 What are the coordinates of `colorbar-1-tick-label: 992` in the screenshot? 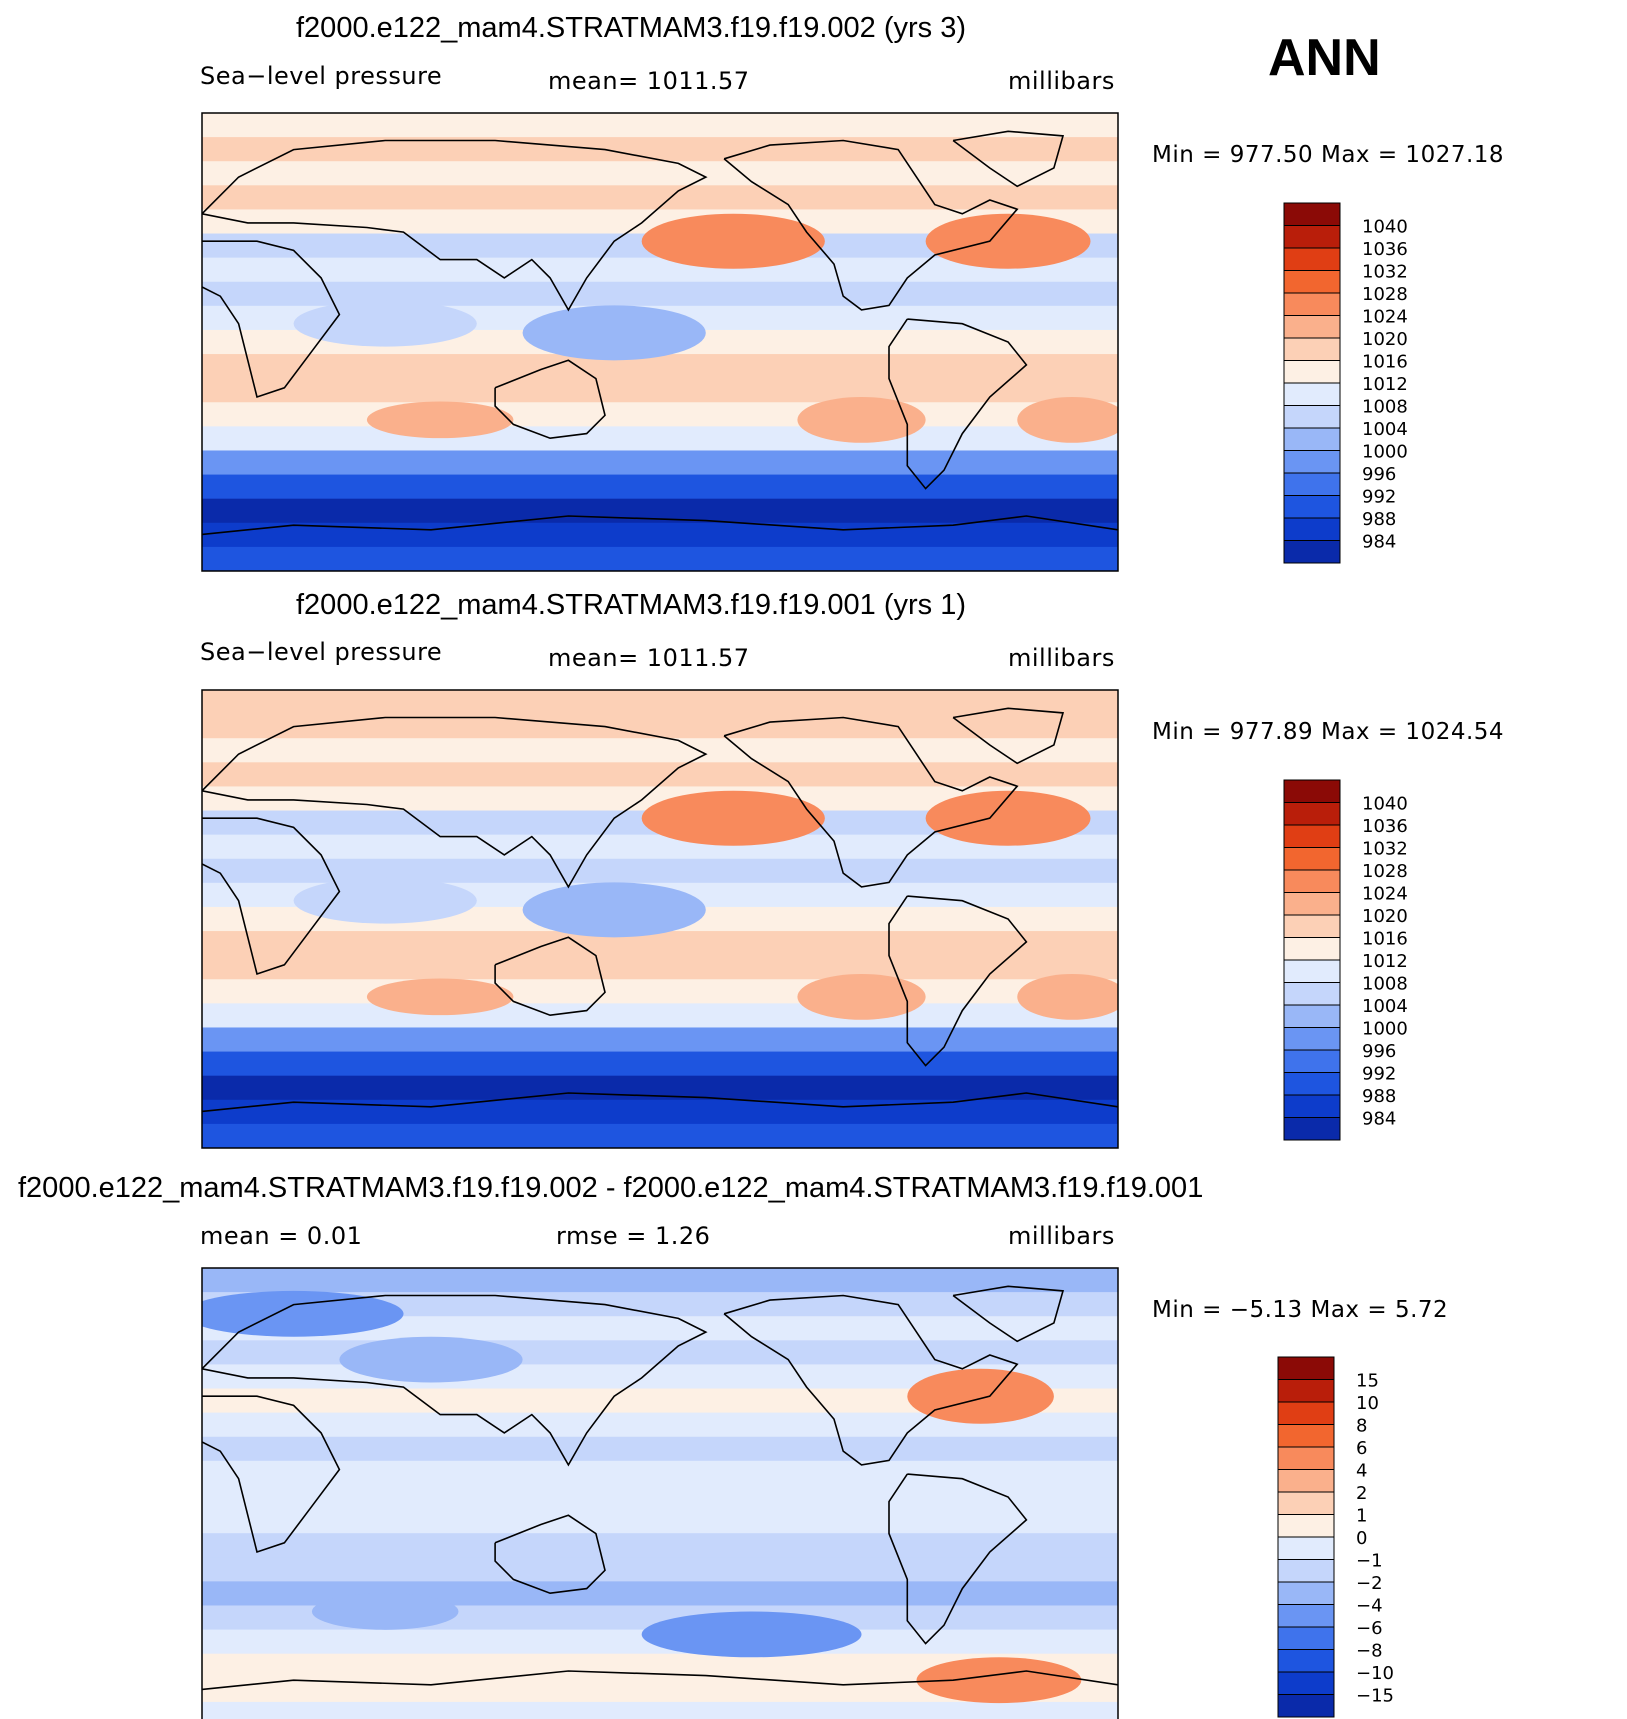 It's located at (1379, 497).